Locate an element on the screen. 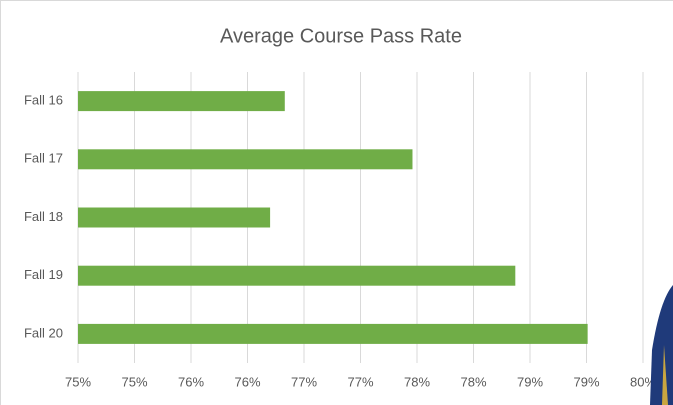  y-tick-label: Fall 19 is located at coordinates (43, 274).